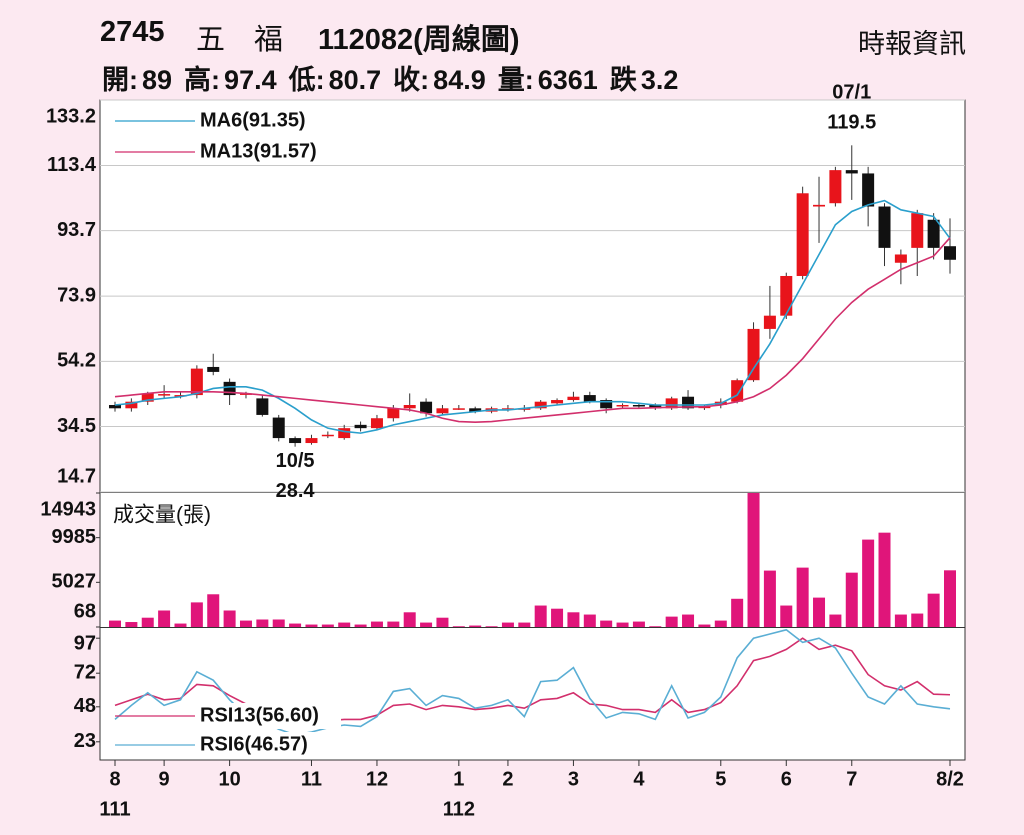 The width and height of the screenshot is (1024, 835). Describe the element at coordinates (567, 80) in the screenshot. I see `quote-value: 6361` at that location.